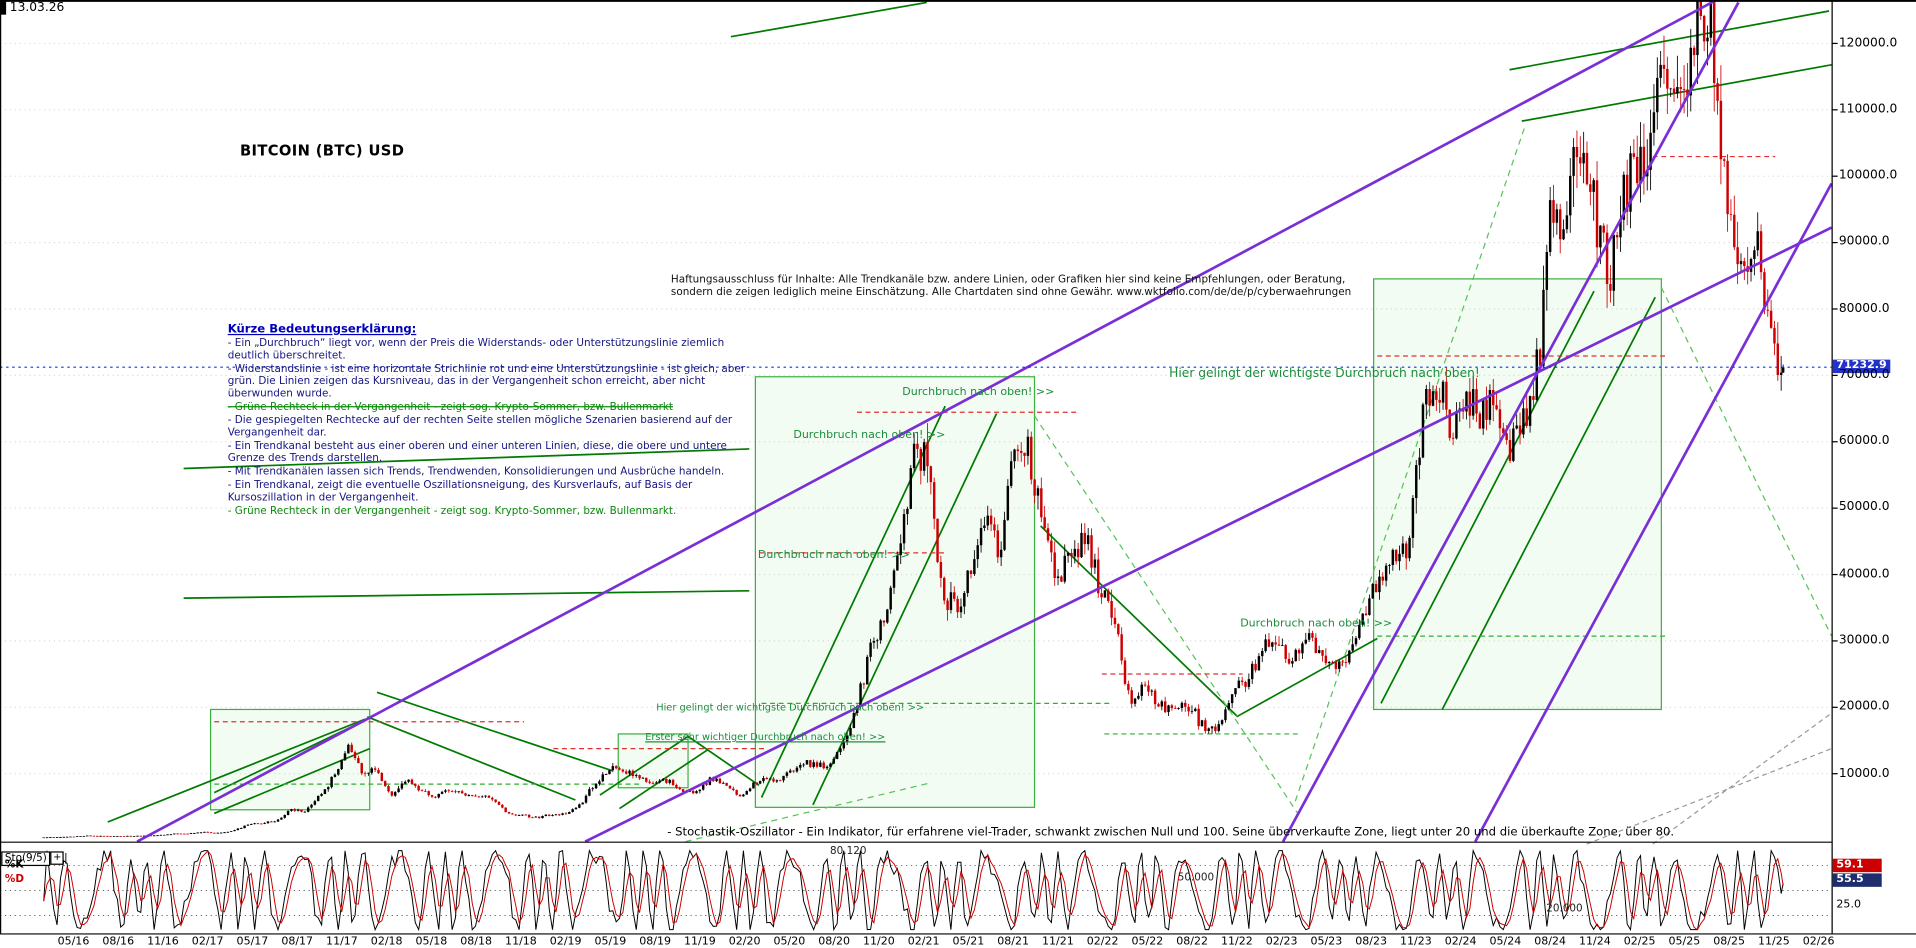 This screenshot has width=1916, height=948. I want to click on price-tick-label: 40000.0, so click(1864, 574).